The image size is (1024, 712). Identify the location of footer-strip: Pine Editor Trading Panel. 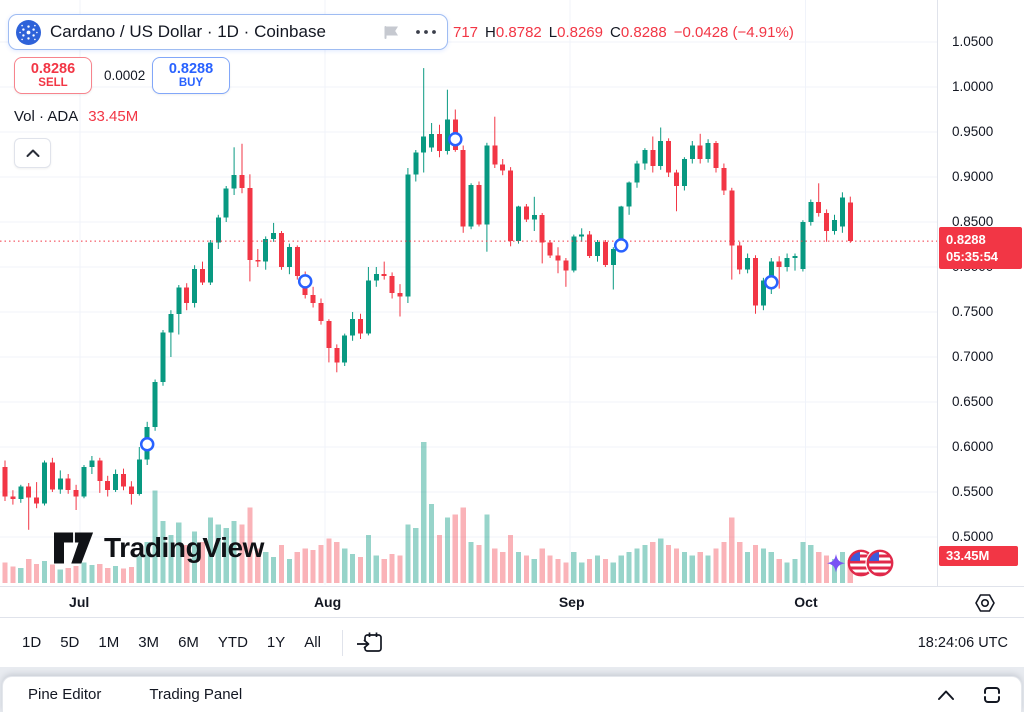
(512, 689).